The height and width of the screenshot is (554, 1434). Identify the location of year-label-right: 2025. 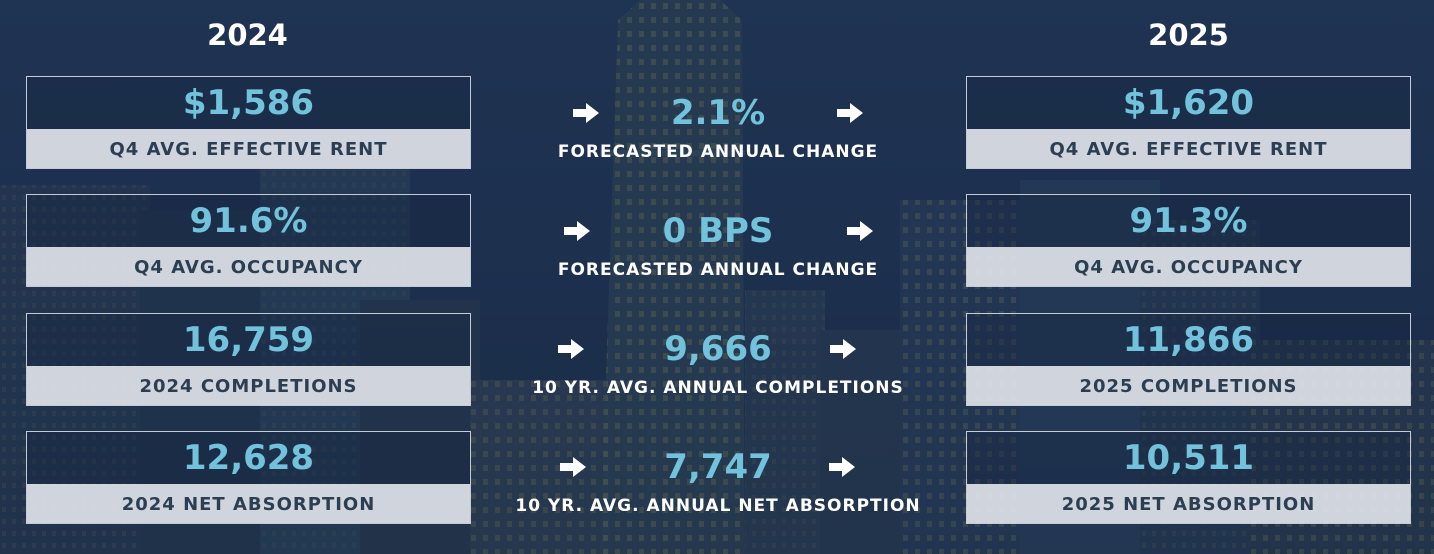
(1188, 35).